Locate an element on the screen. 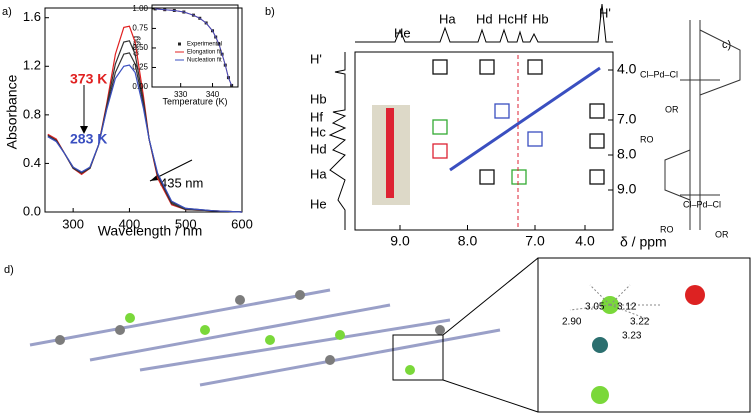 Image resolution: width=754 pixels, height=420 pixels. zoom-box is located at coordinates (418, 357).